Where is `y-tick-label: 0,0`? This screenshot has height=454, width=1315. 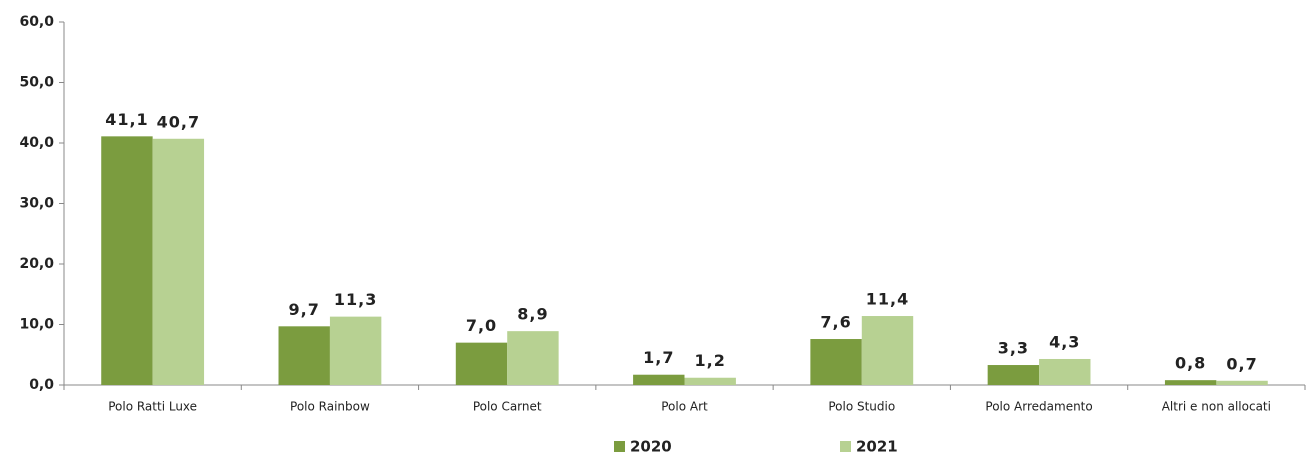
y-tick-label: 0,0 is located at coordinates (41, 385).